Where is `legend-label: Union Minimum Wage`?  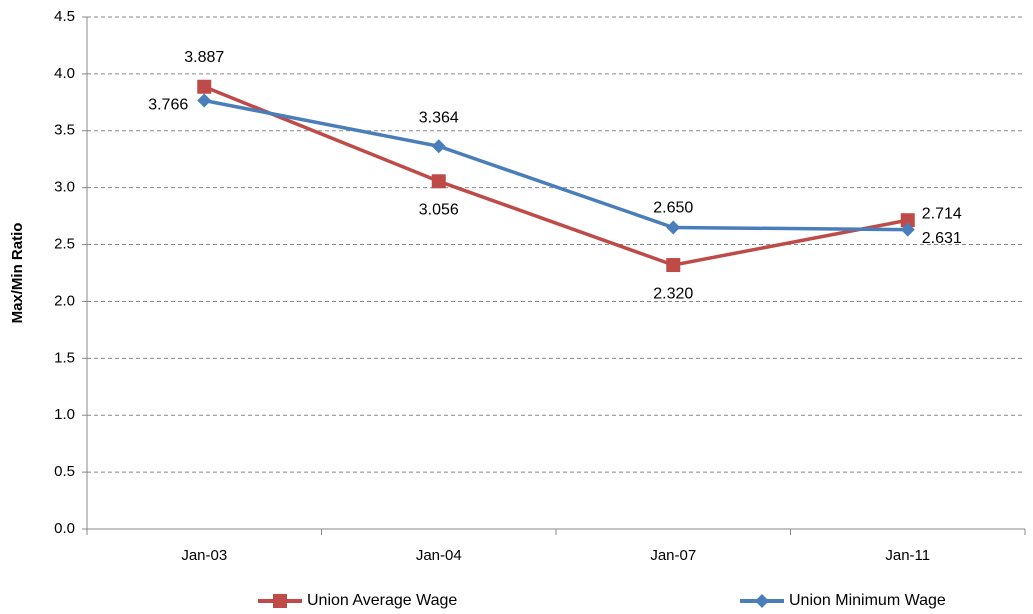 legend-label: Union Minimum Wage is located at coordinates (867, 600).